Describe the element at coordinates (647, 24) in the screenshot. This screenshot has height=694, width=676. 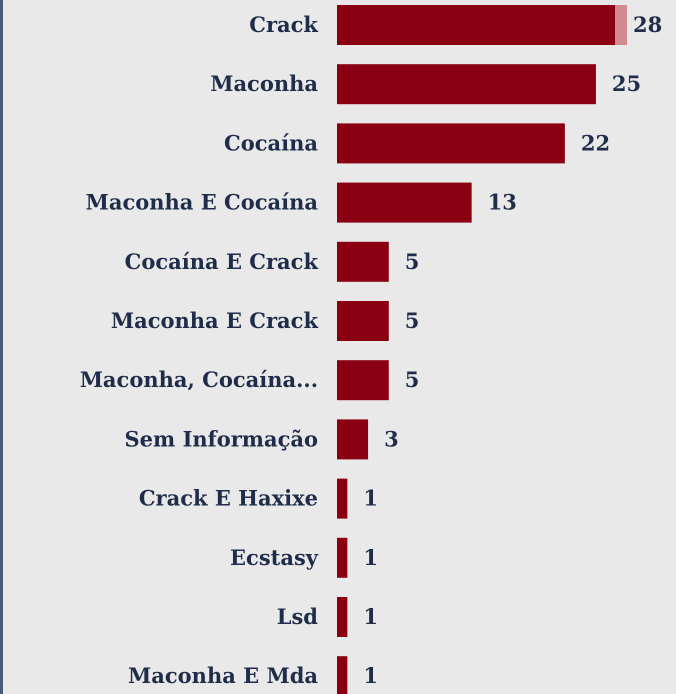
I see `value-label: 28` at that location.